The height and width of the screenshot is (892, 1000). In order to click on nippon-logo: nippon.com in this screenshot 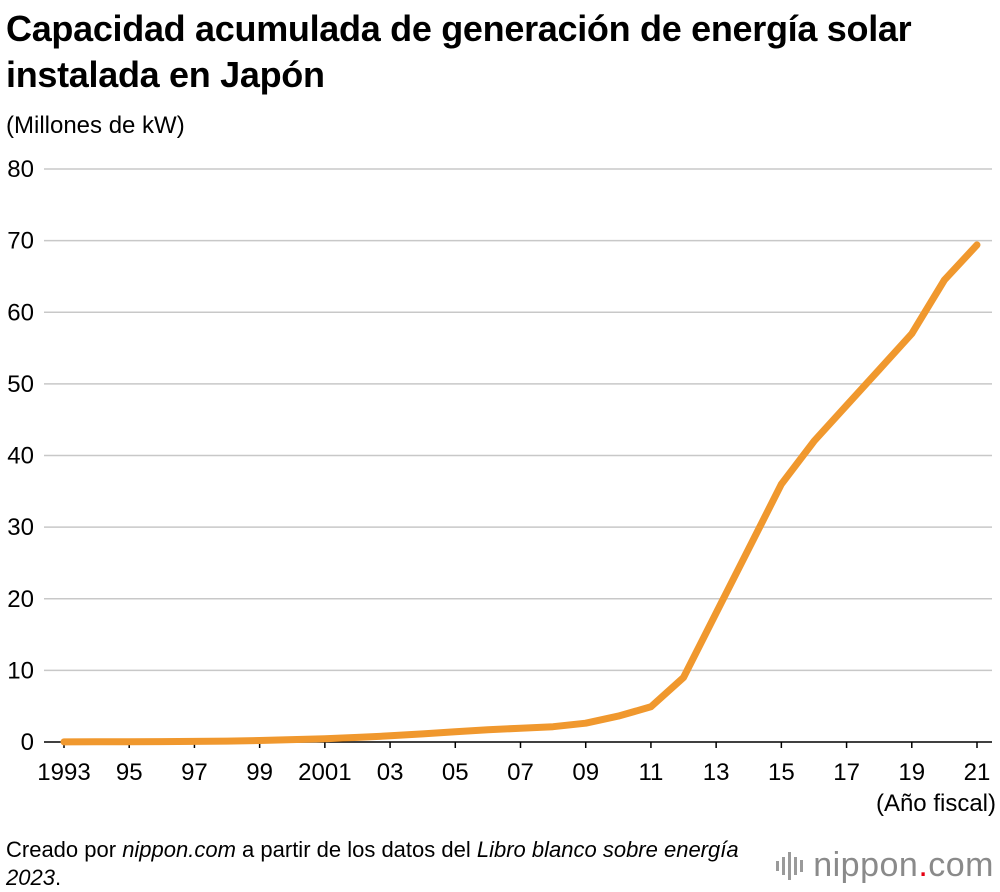, I will do `click(885, 865)`.